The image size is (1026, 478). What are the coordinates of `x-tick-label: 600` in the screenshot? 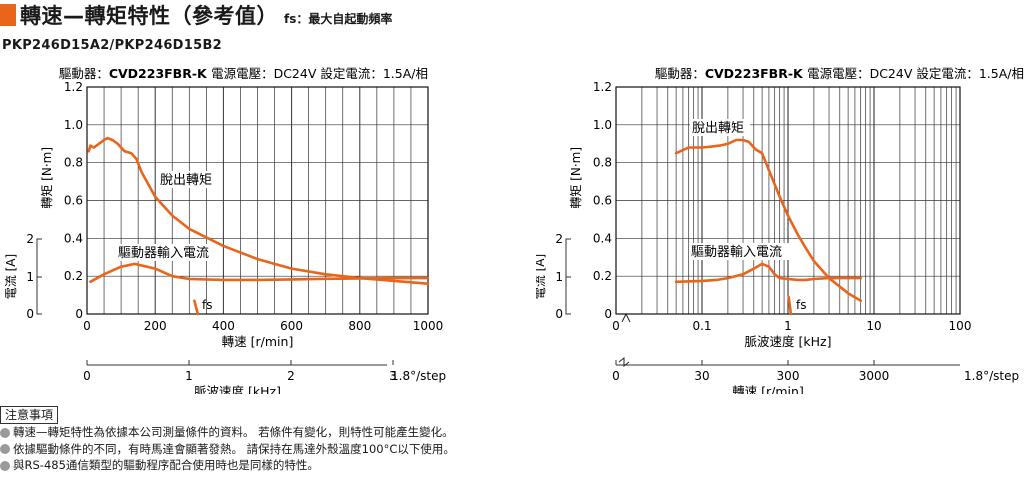 It's located at (291, 326).